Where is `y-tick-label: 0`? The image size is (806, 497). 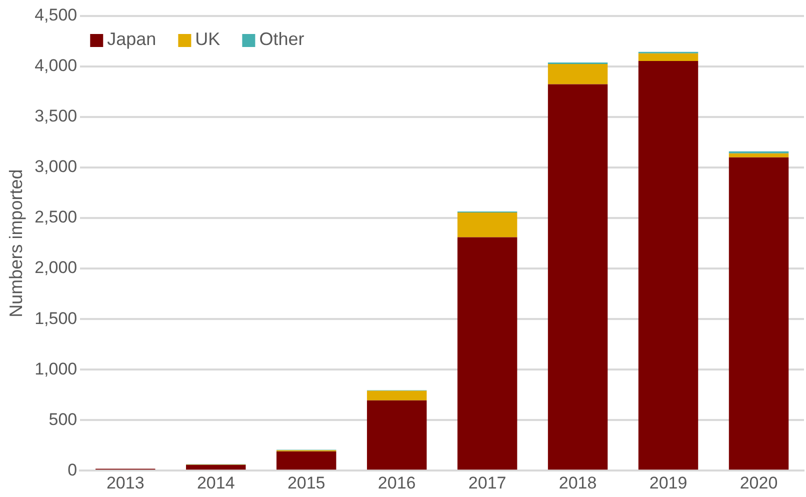 y-tick-label: 0 is located at coordinates (73, 470).